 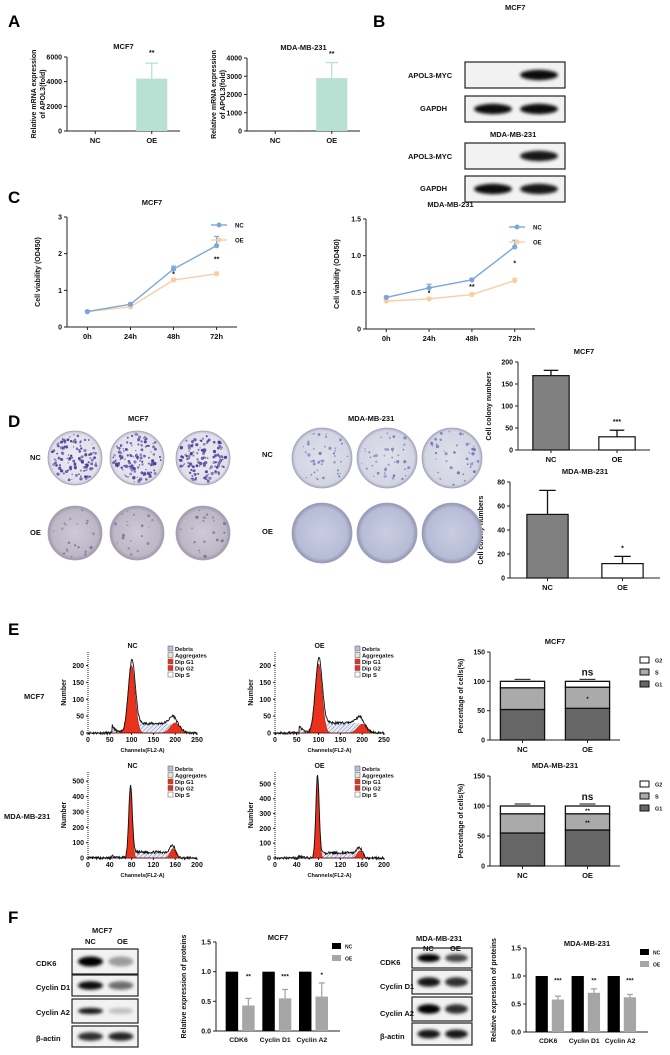 I want to click on blot-col-oe: OE, so click(x=455, y=948).